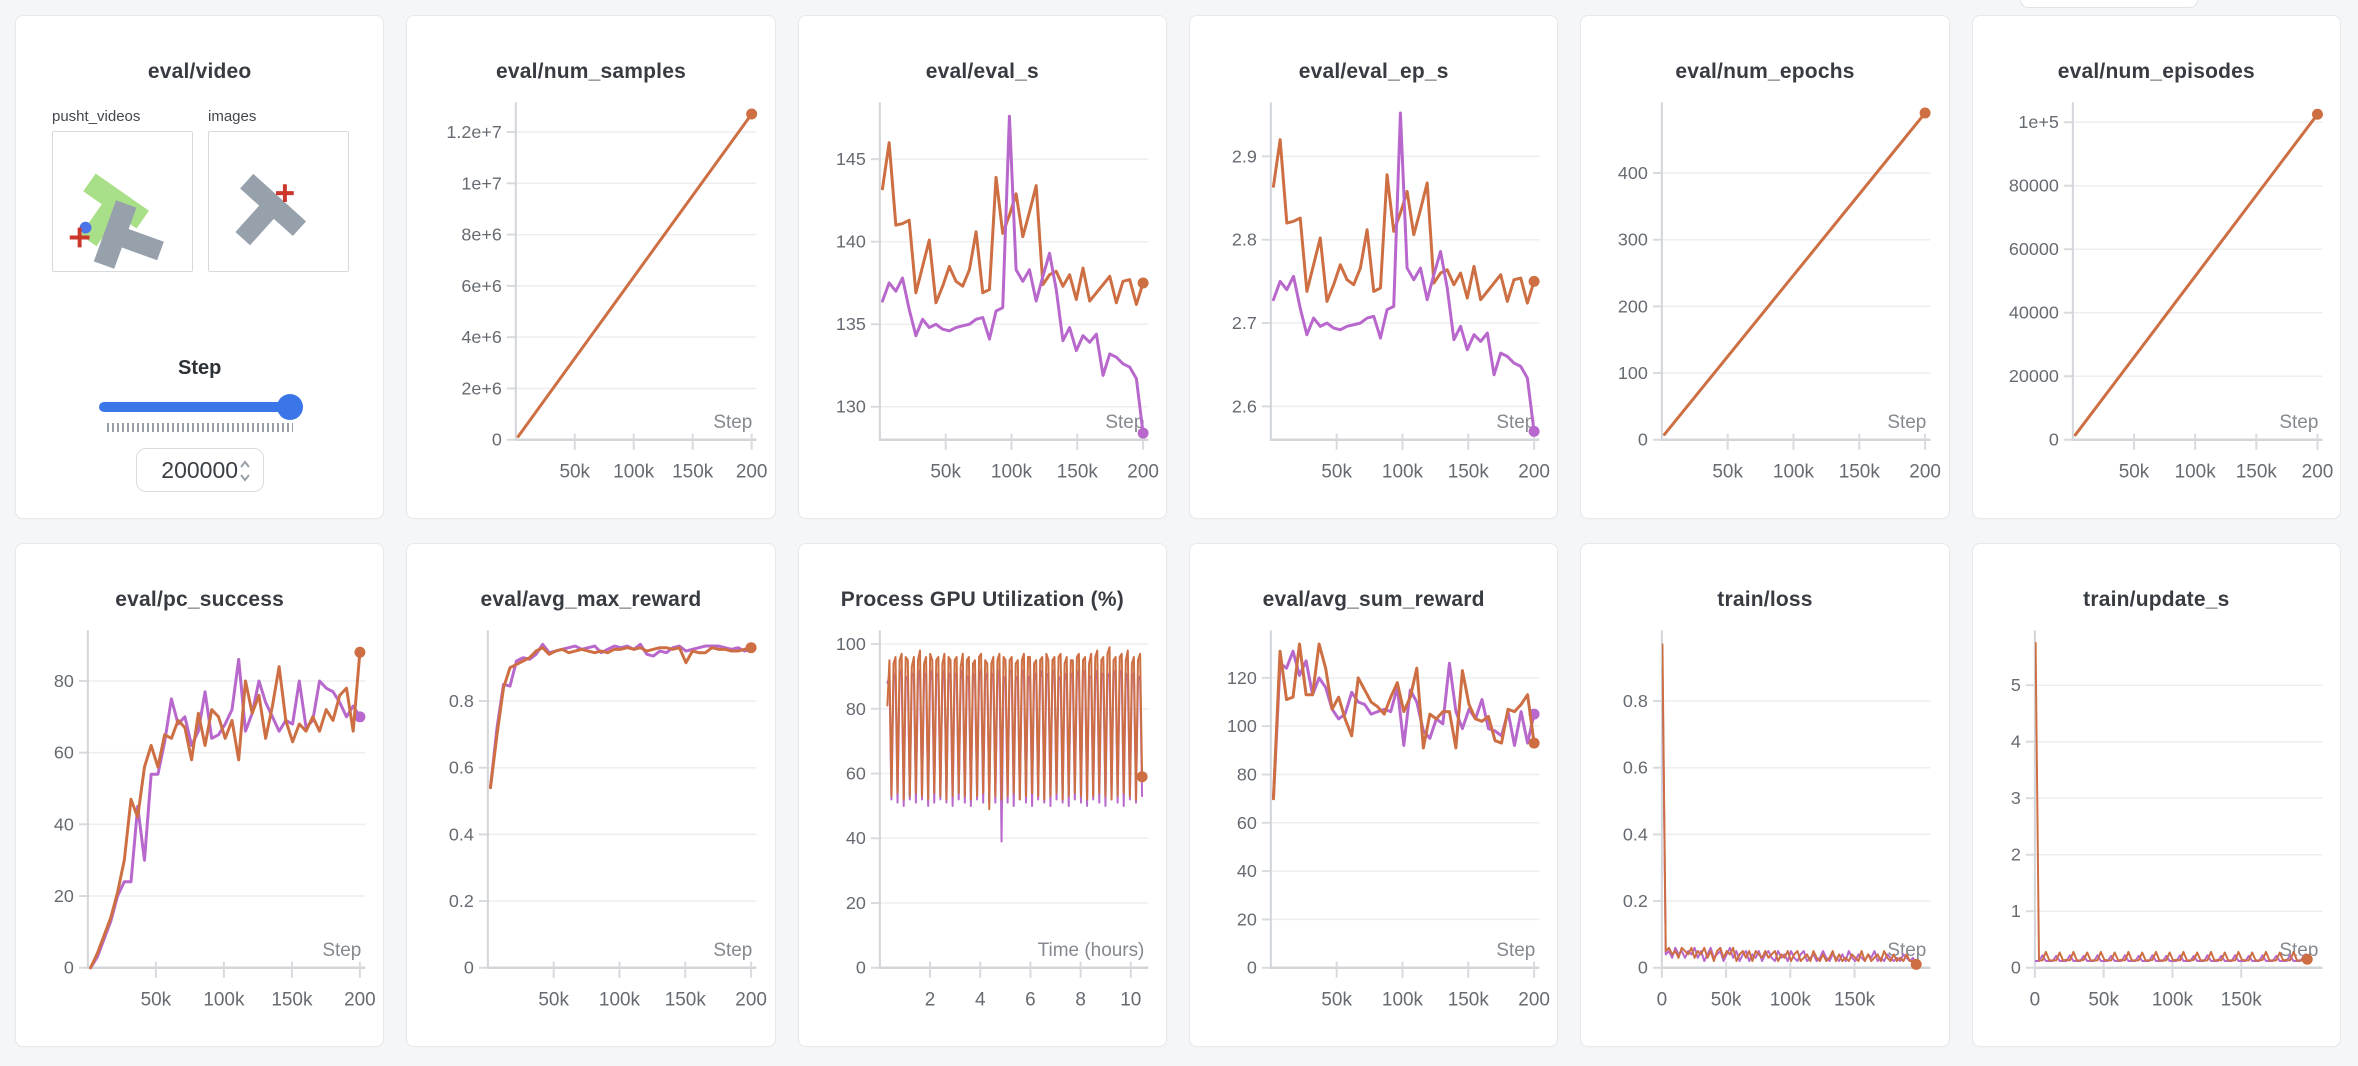  What do you see at coordinates (1244, 240) in the screenshot?
I see `svg-text: 2.8` at bounding box center [1244, 240].